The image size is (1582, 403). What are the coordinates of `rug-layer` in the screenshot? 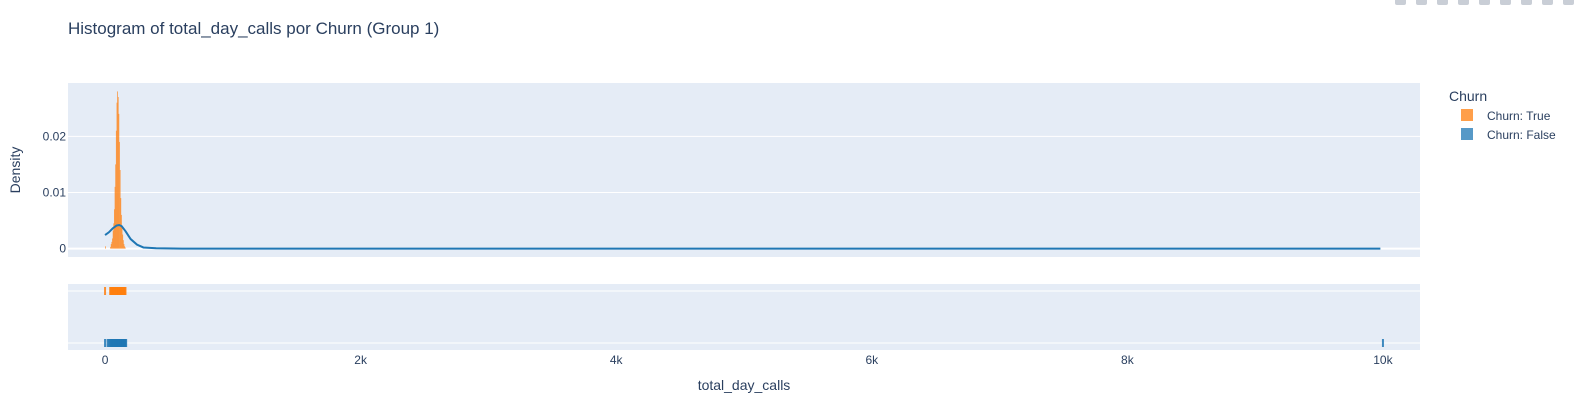 It's located at (744, 317).